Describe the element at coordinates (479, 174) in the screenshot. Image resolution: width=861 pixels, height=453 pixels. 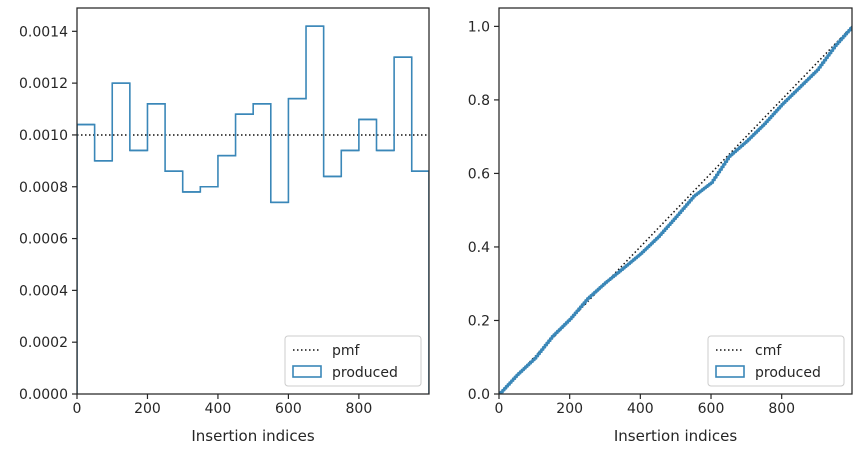
I see `y-tick-label: 0.6` at that location.